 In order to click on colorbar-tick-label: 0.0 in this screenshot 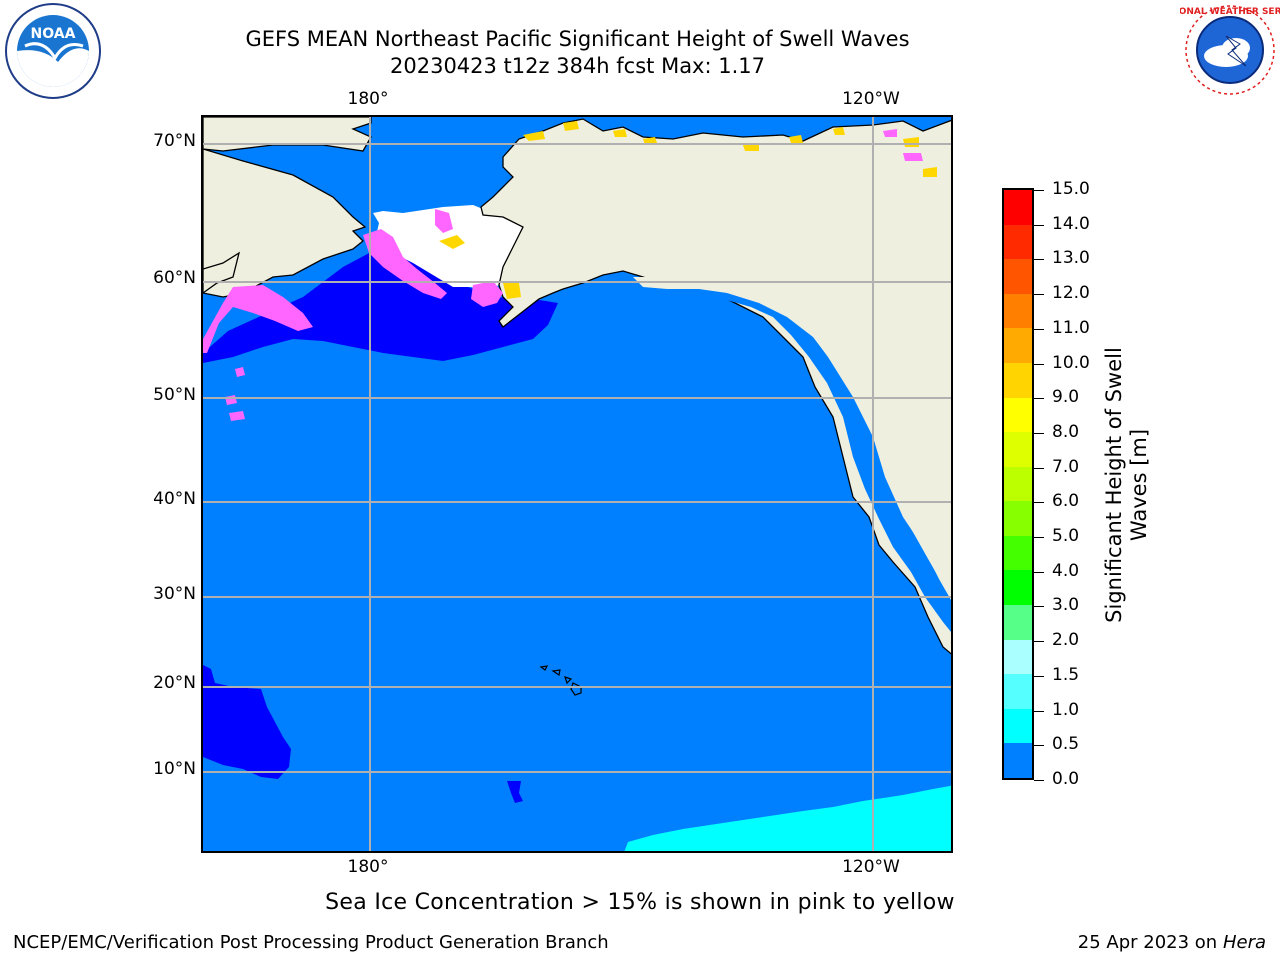, I will do `click(1066, 779)`.